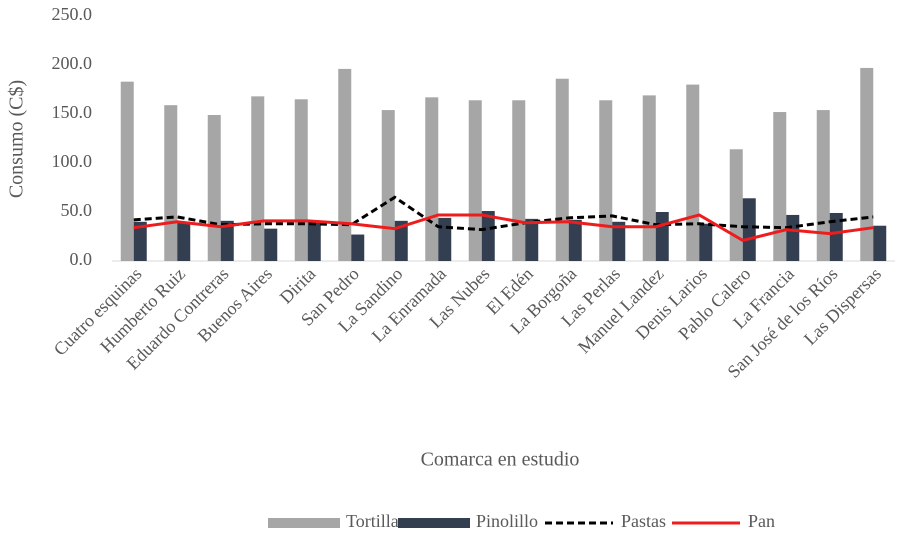 The image size is (899, 538). I want to click on legend-label: Pastas, so click(643, 521).